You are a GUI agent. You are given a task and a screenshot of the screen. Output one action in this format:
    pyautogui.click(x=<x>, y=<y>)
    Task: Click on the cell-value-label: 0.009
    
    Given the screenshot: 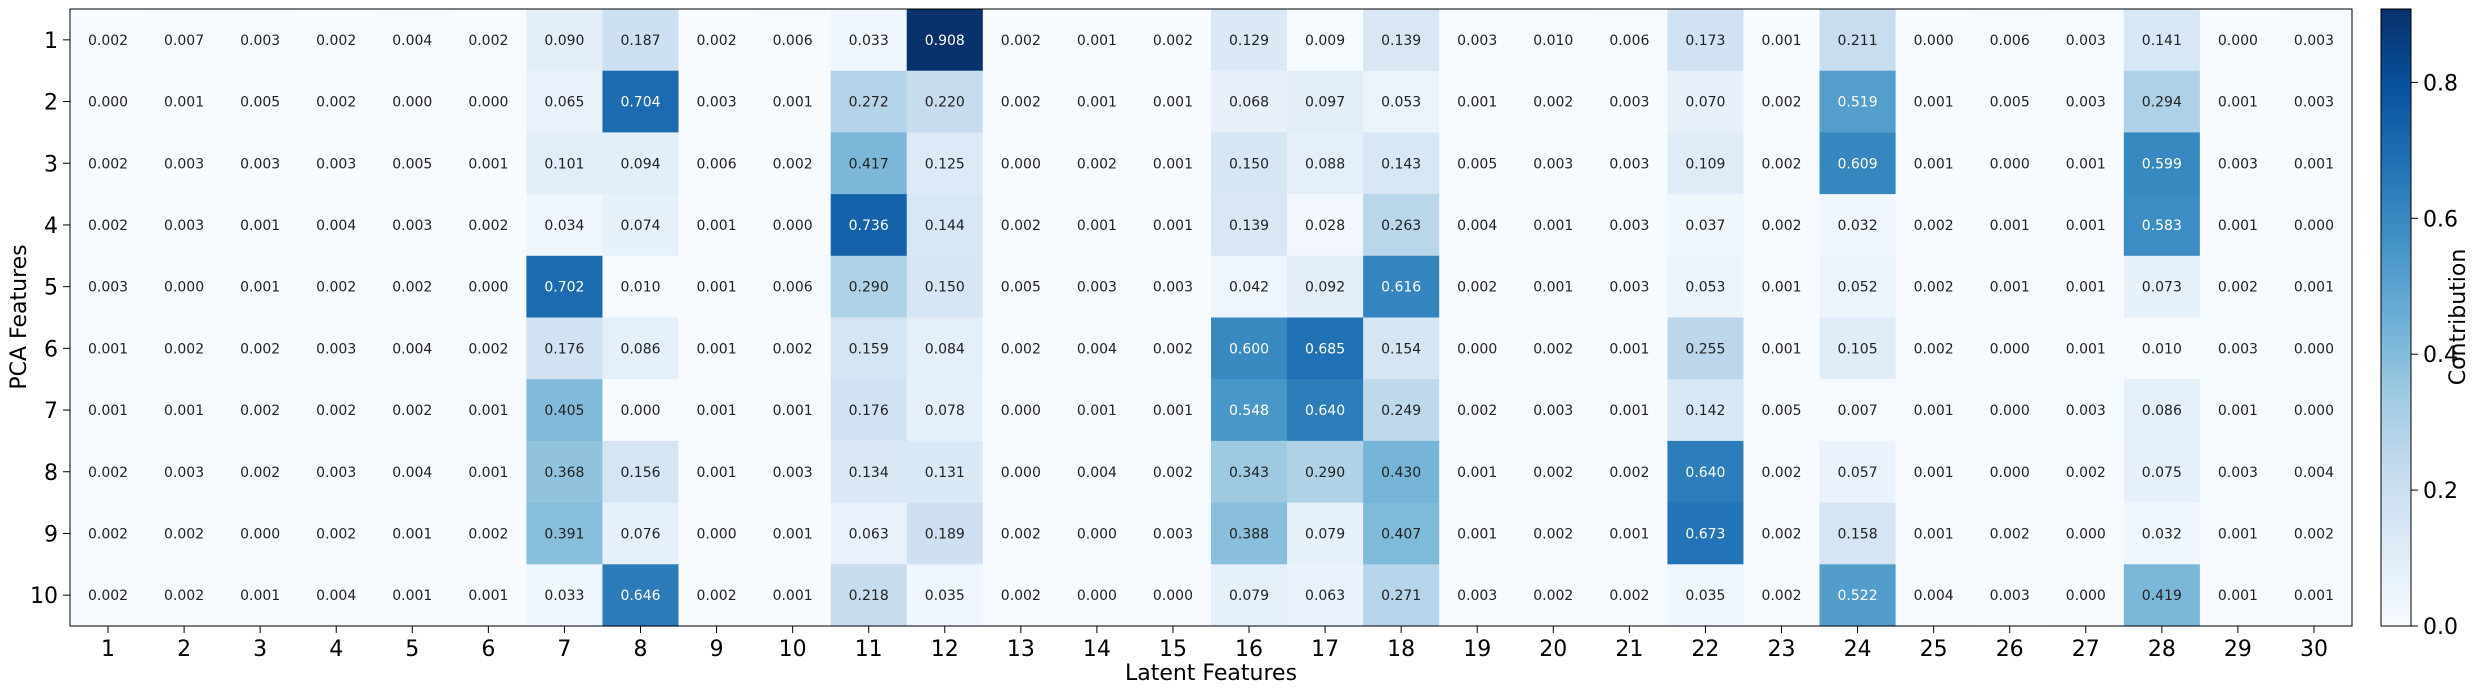 What is the action you would take?
    pyautogui.click(x=1325, y=41)
    